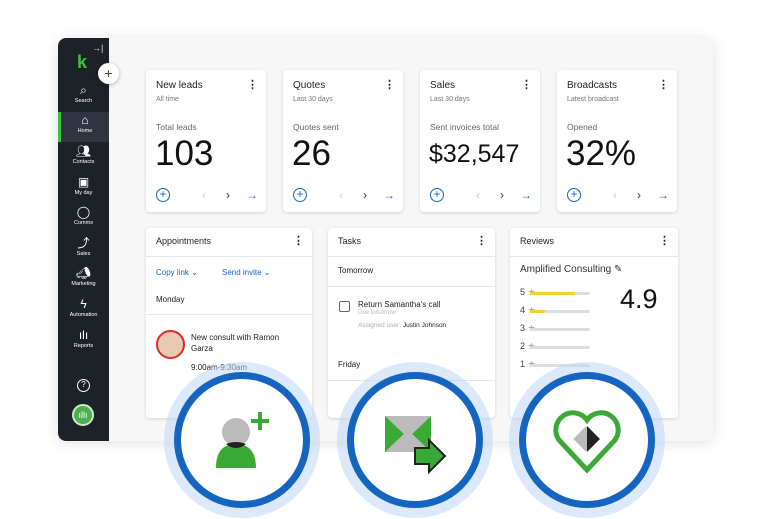 This screenshot has width=770, height=519. I want to click on sidebar-item-marketing: 📣︎ Marketing, so click(83, 280).